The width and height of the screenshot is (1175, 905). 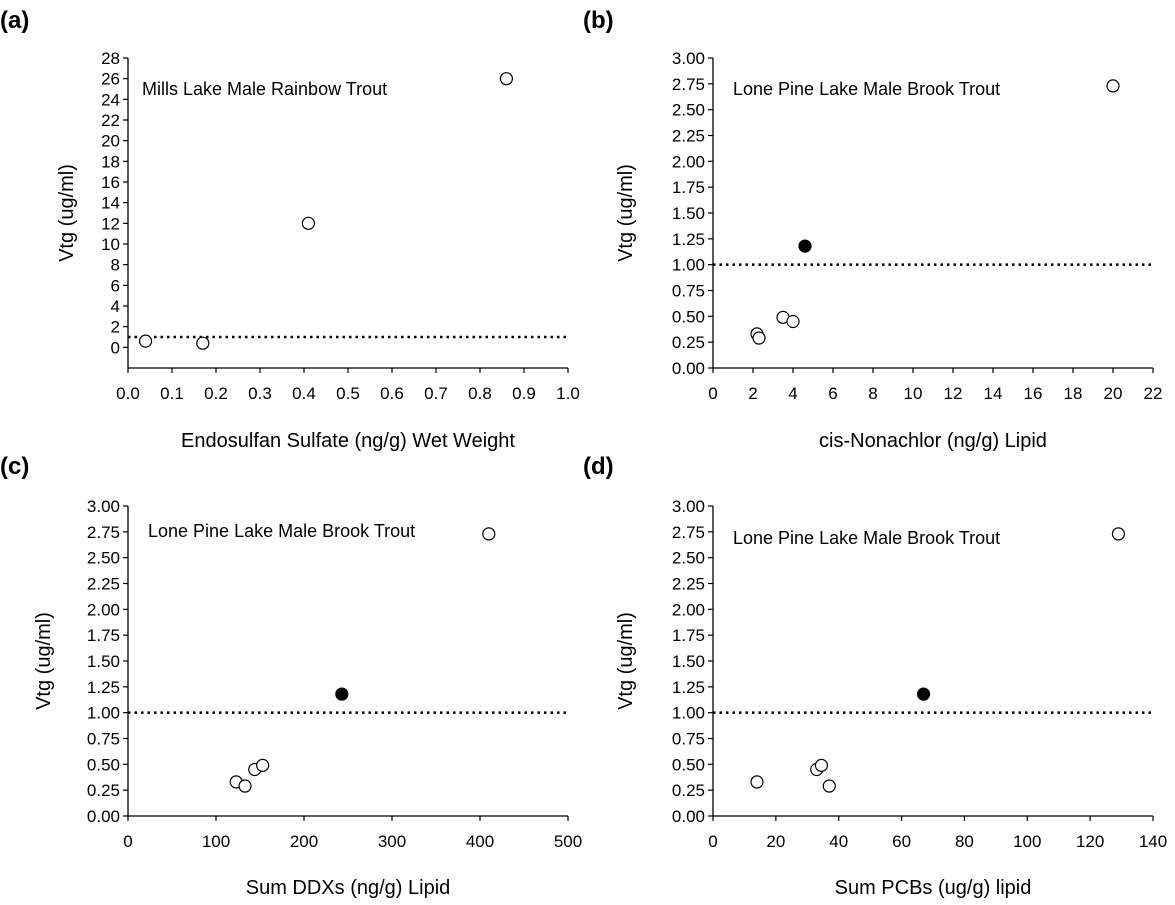 What do you see at coordinates (172, 393) in the screenshot?
I see `x-tick-label: 0.1` at bounding box center [172, 393].